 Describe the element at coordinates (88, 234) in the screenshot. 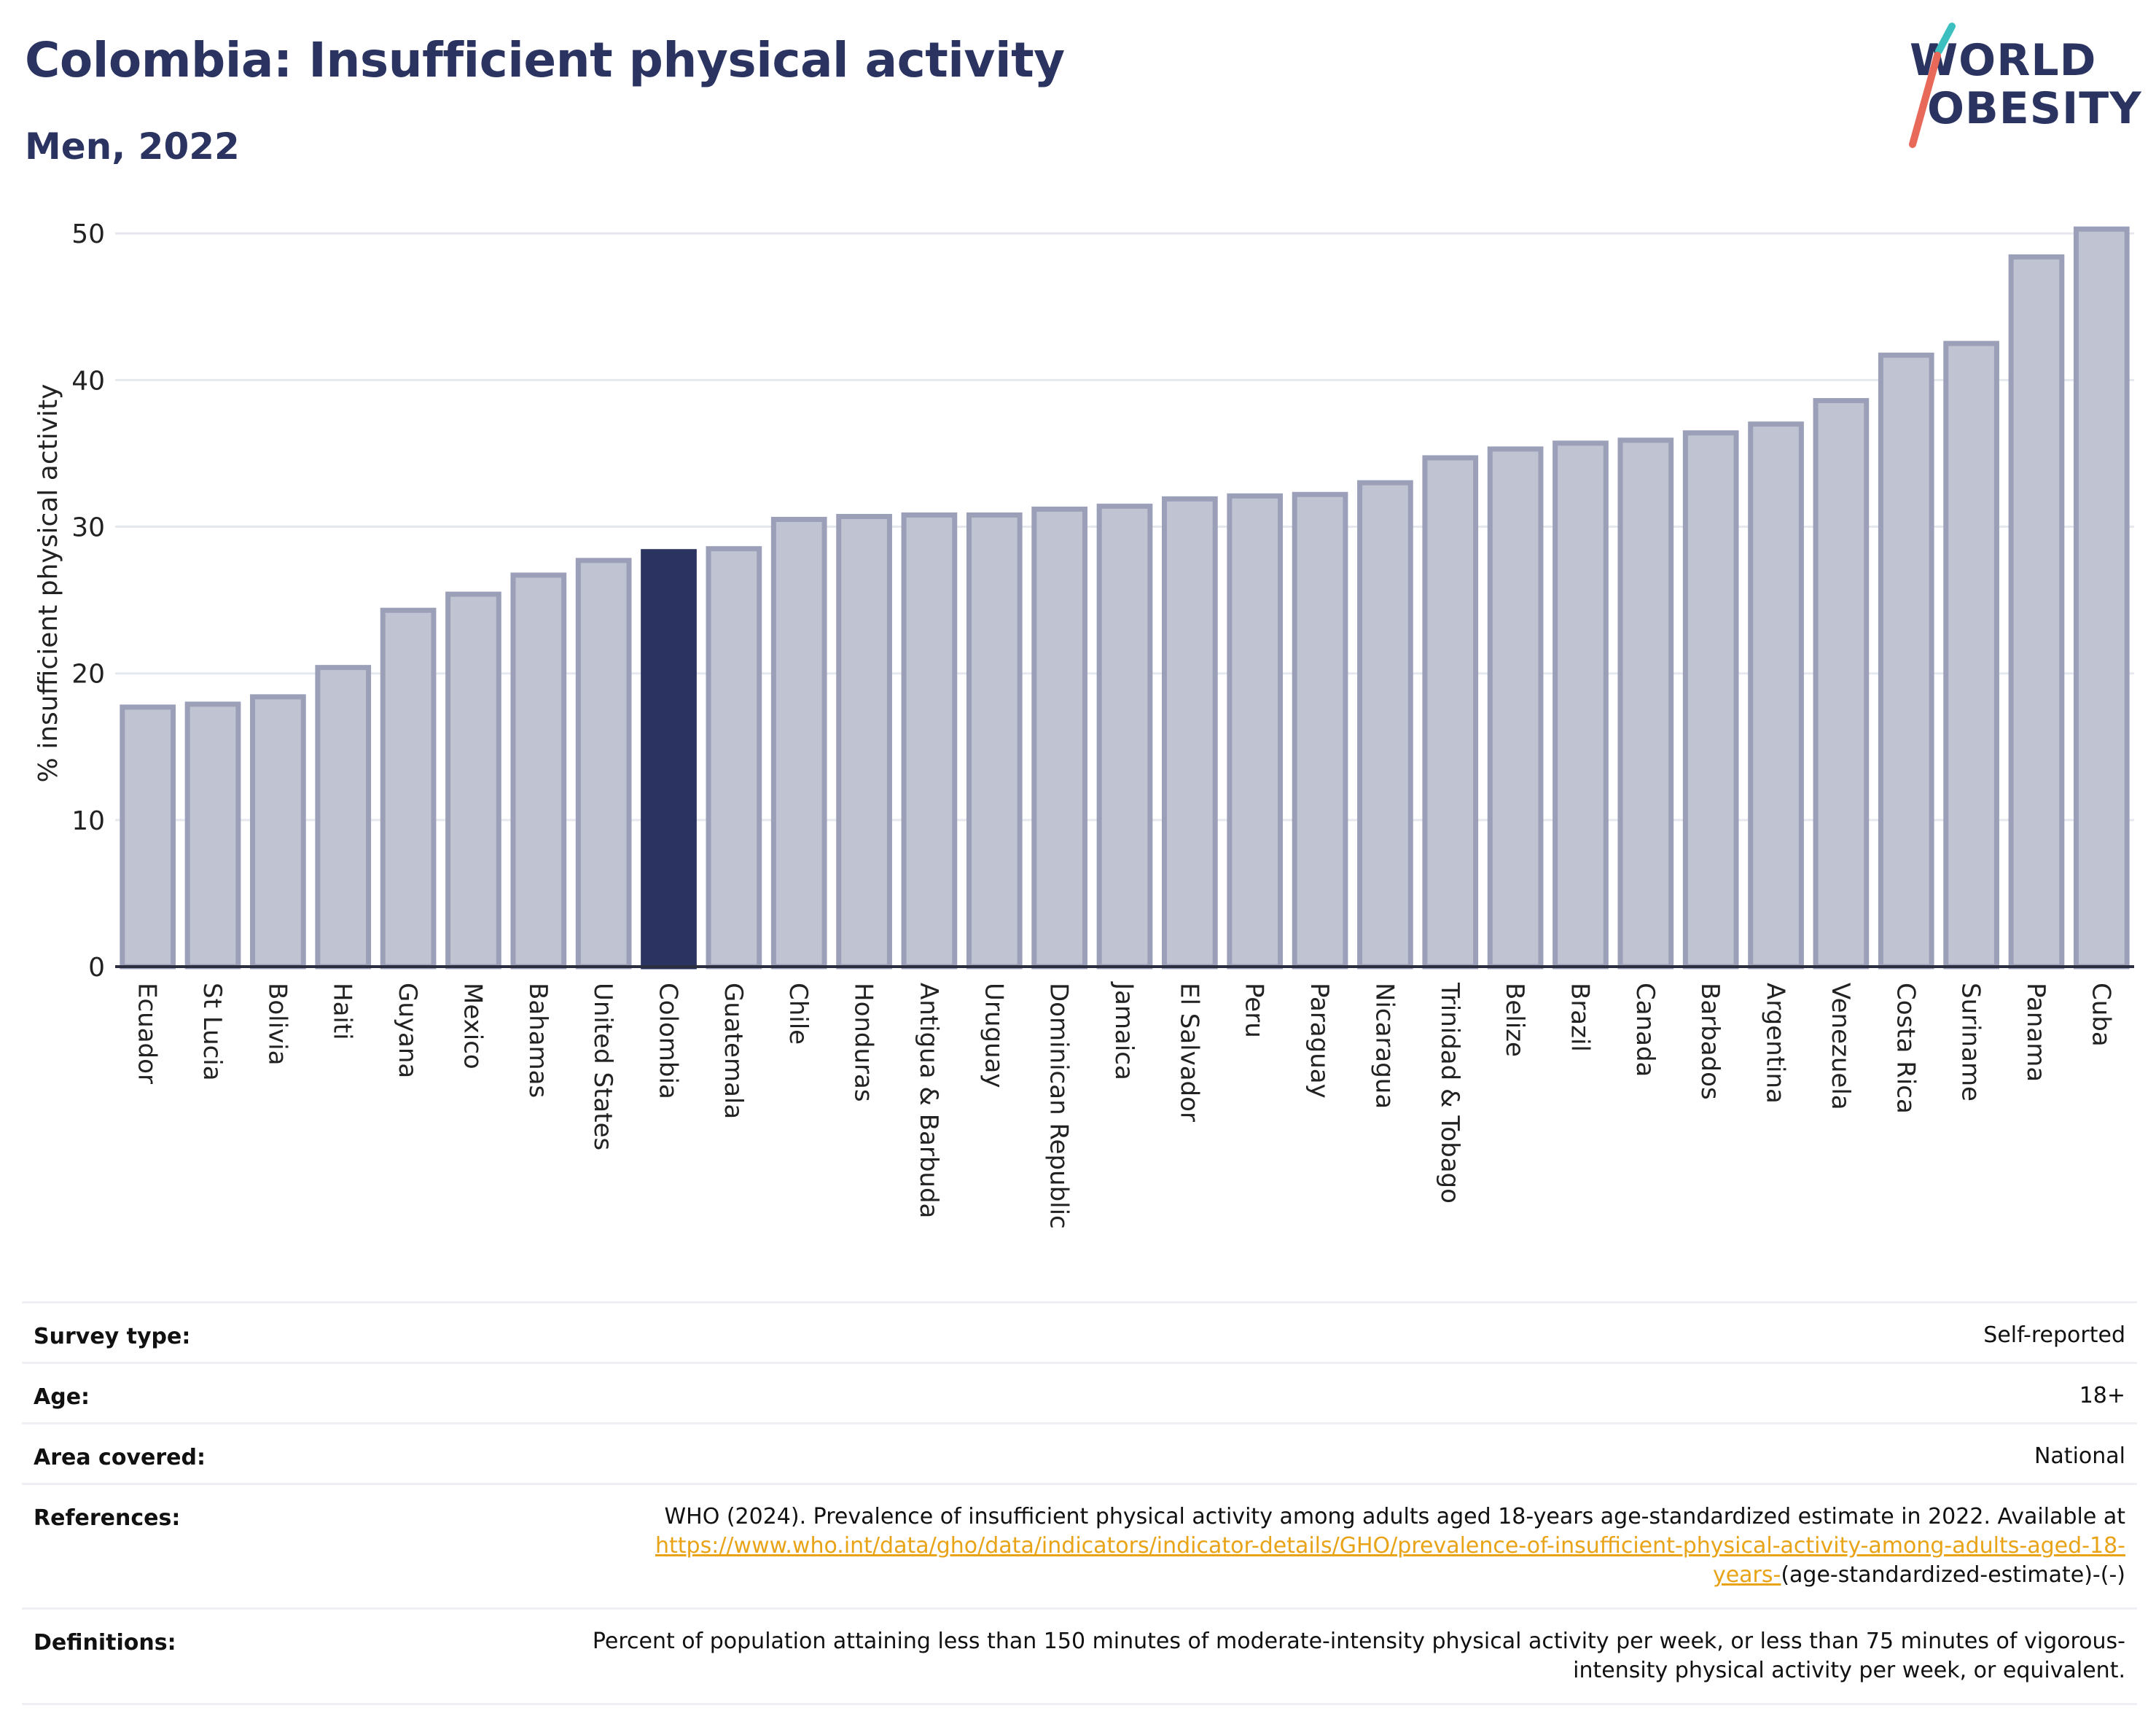

I see `y-tick-label: 50` at that location.